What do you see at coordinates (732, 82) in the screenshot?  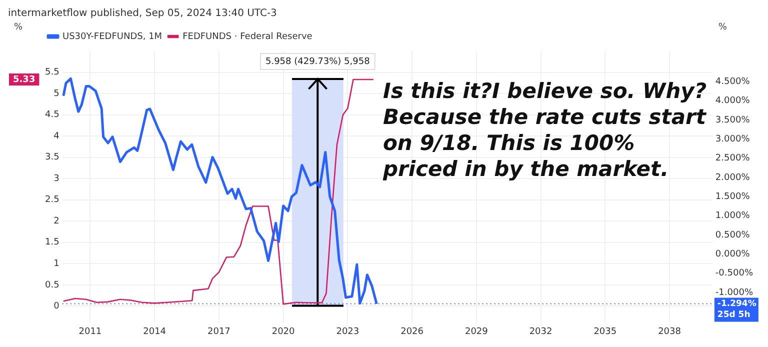 I see `y2-tick-label: 4.500%` at bounding box center [732, 82].